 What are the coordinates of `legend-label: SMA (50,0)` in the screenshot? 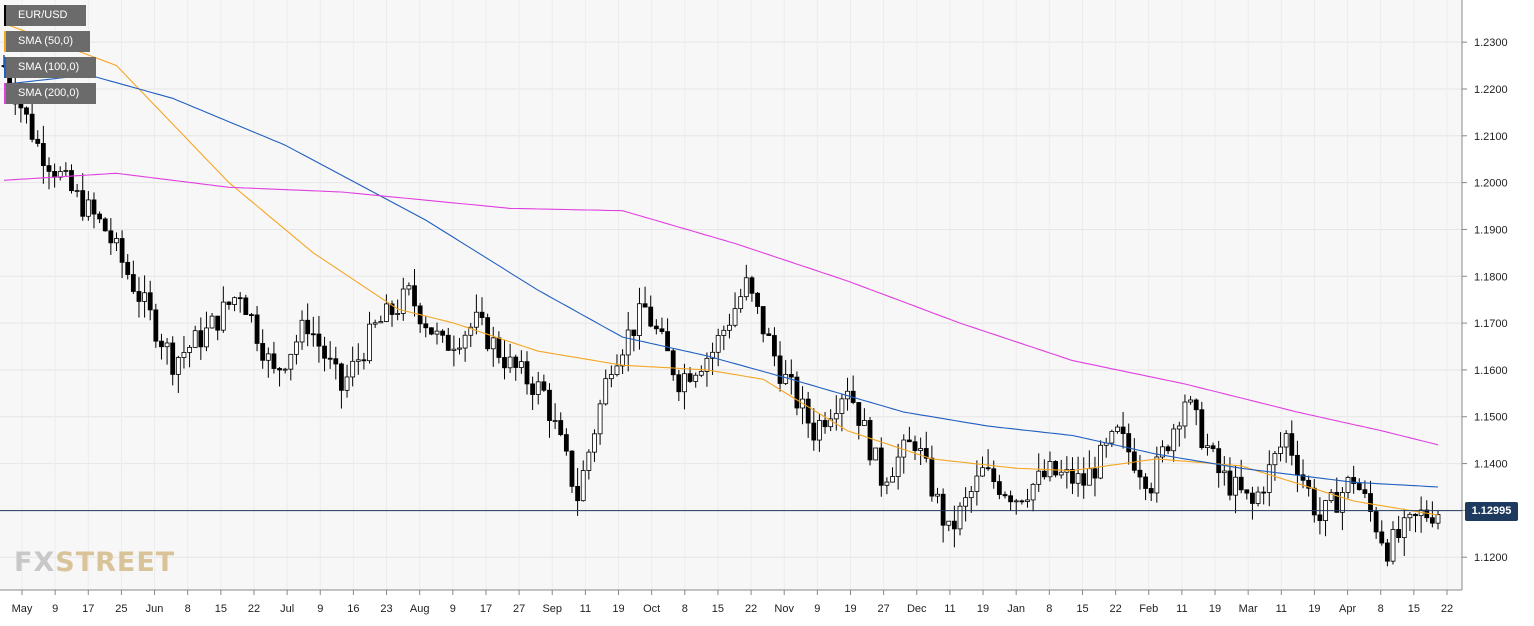 It's located at (46, 41).